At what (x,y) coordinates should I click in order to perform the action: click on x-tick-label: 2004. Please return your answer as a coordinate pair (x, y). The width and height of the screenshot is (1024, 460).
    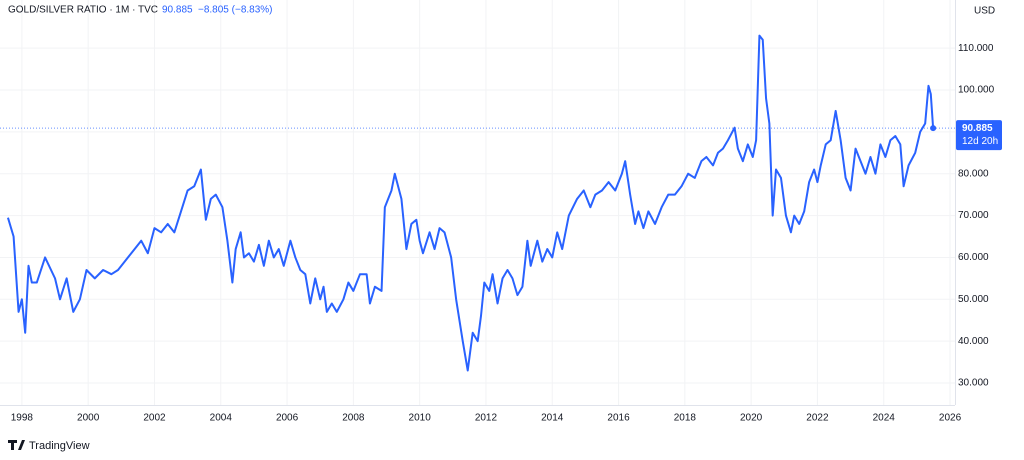
    Looking at the image, I should click on (221, 418).